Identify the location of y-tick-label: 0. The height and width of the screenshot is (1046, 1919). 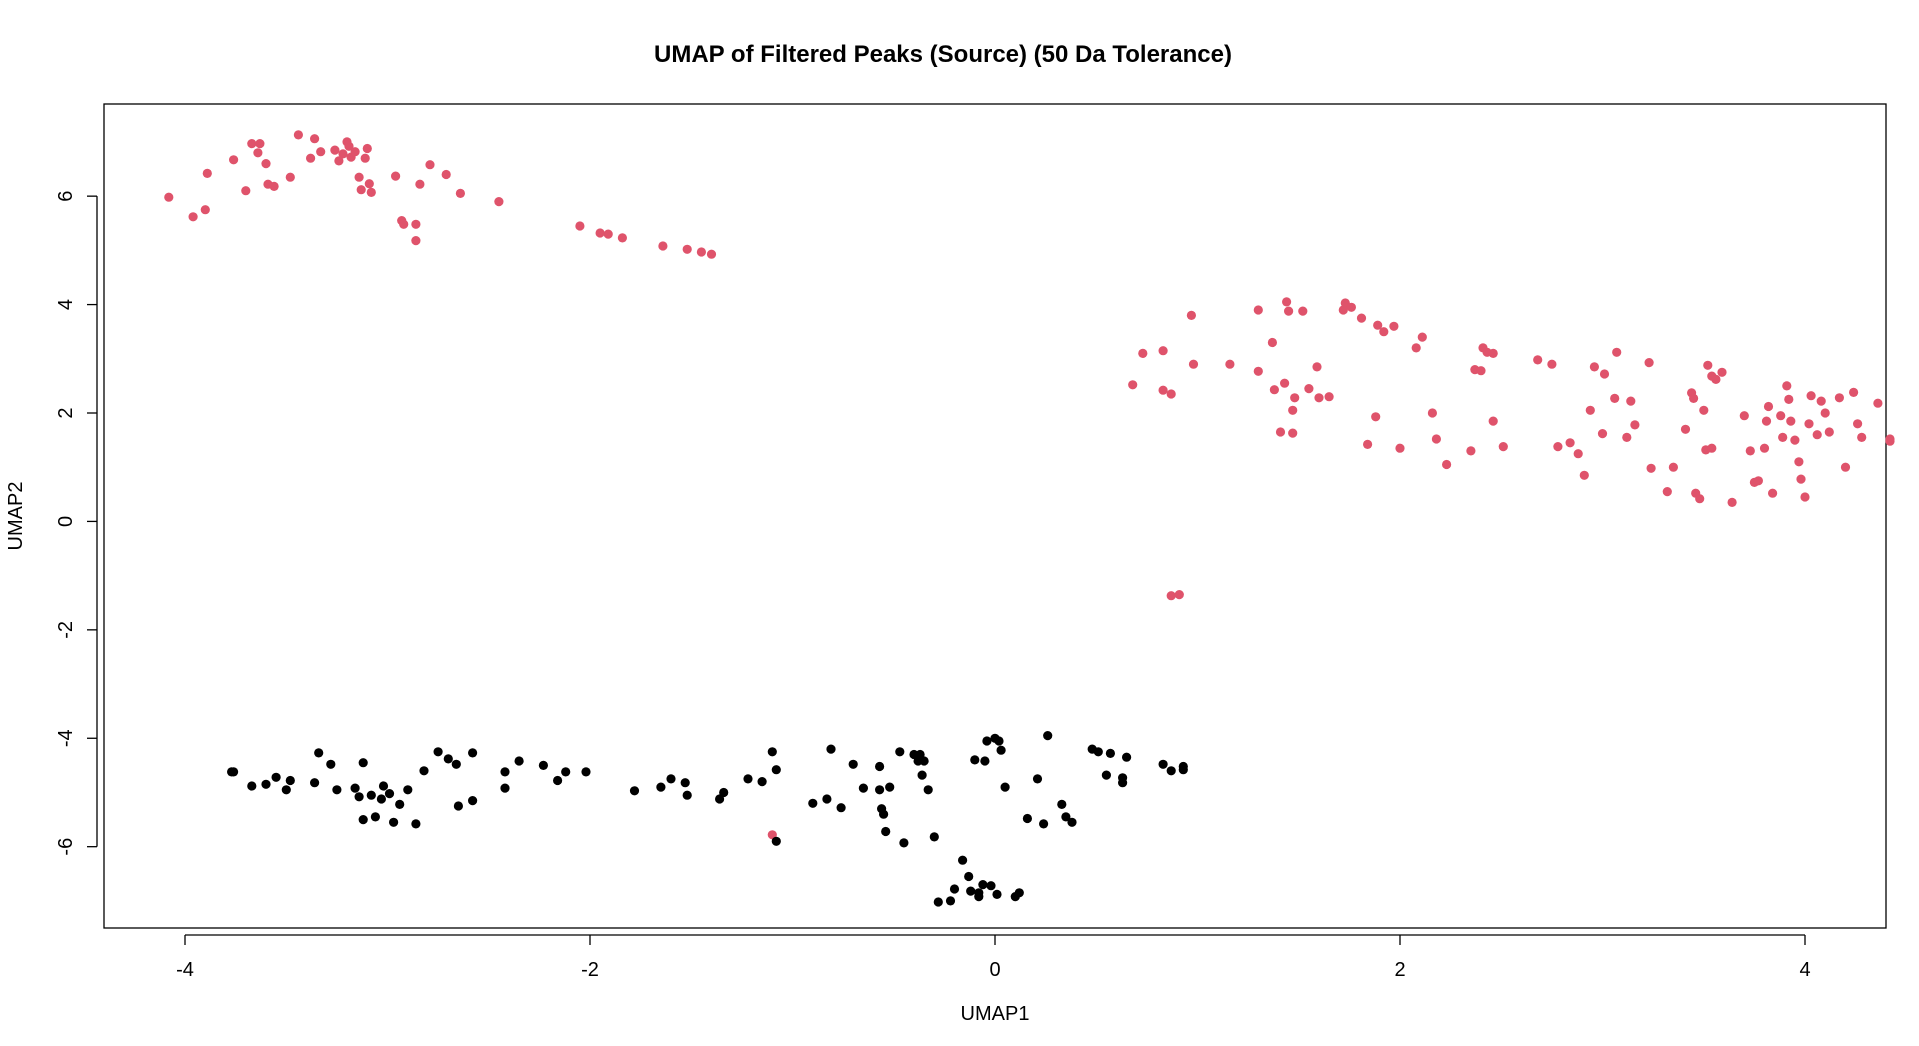
(66, 521).